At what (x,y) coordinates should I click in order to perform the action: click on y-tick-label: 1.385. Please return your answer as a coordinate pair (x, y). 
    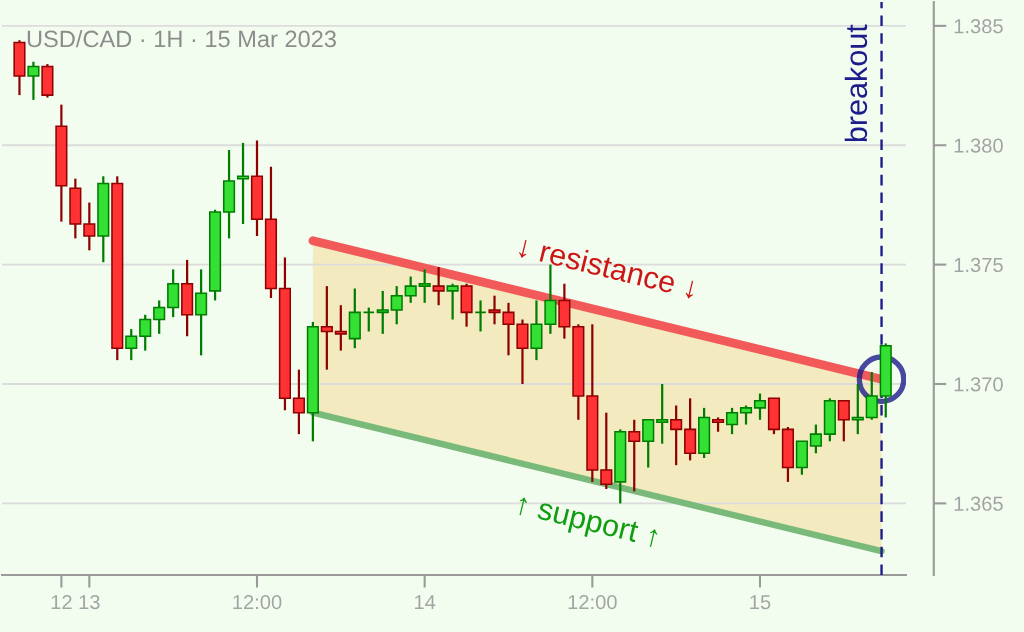
    Looking at the image, I should click on (978, 26).